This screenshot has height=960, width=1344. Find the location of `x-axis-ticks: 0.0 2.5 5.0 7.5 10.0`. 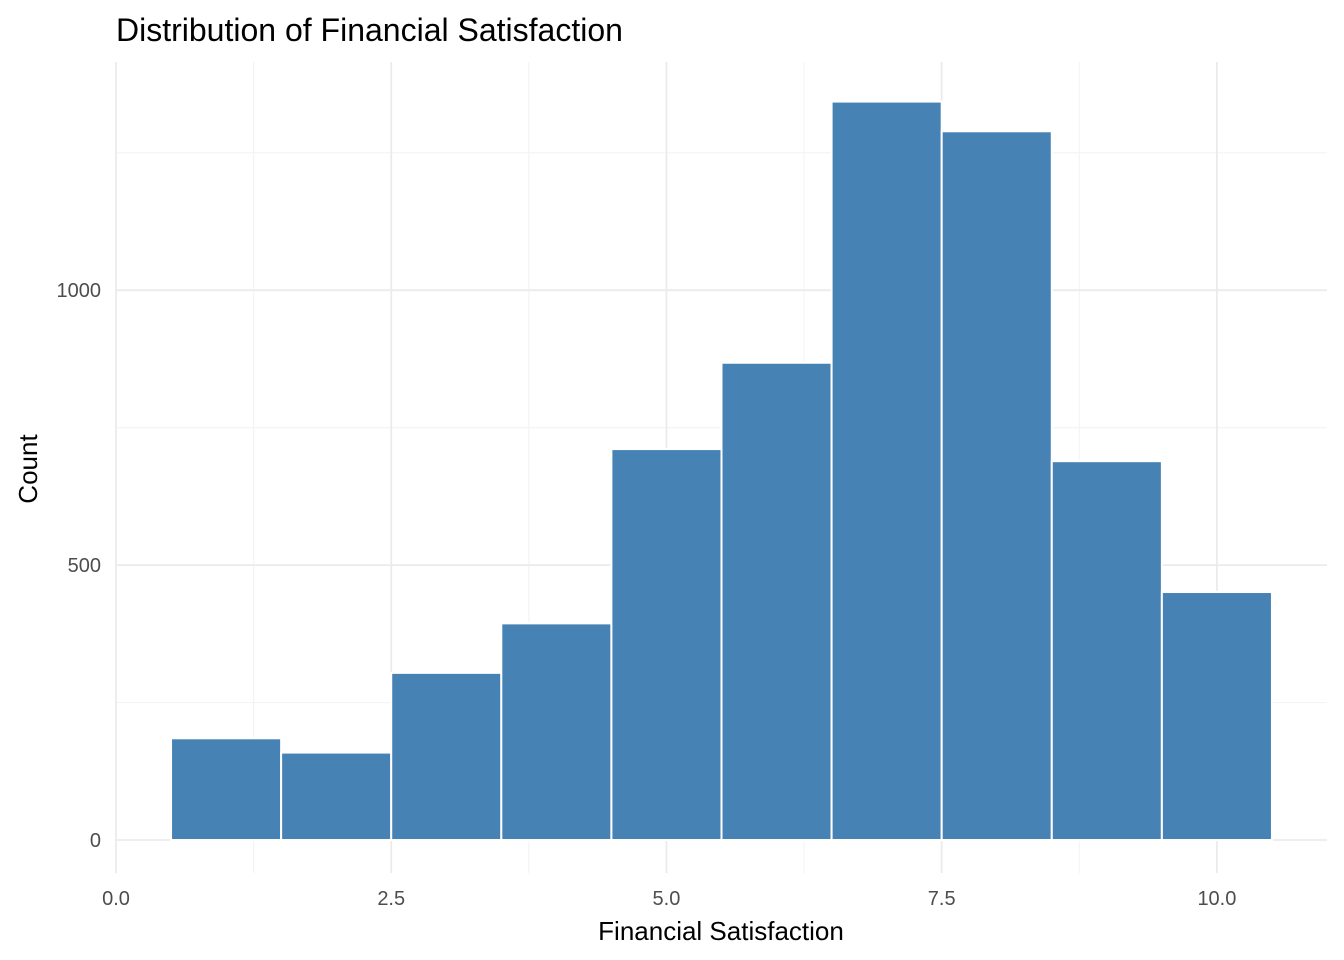

x-axis-ticks: 0.0 2.5 5.0 7.5 10.0 is located at coordinates (669, 899).